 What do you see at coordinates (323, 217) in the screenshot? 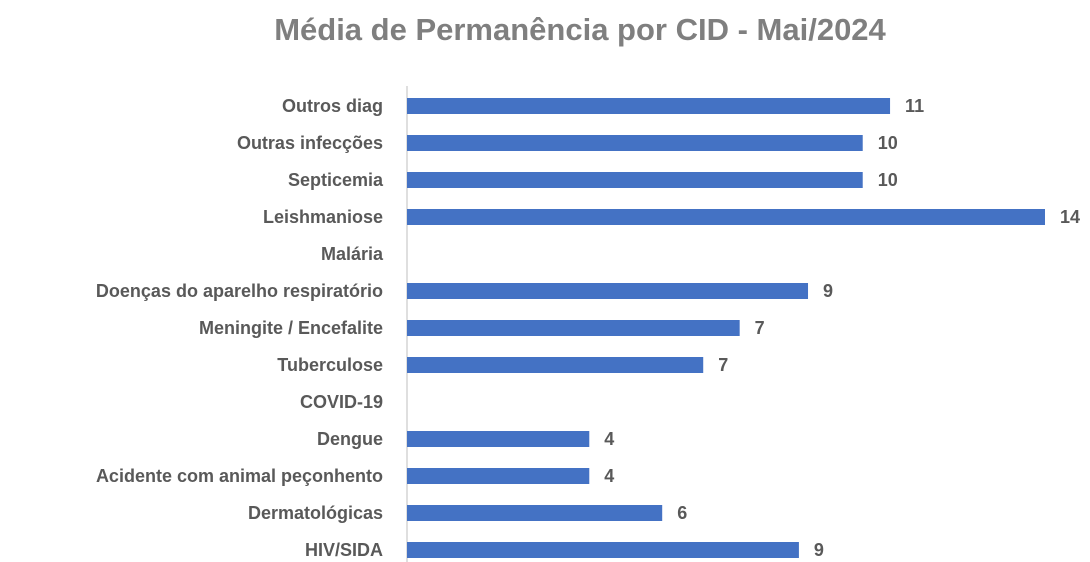
I see `y-tick-label: Leishmaniose` at bounding box center [323, 217].